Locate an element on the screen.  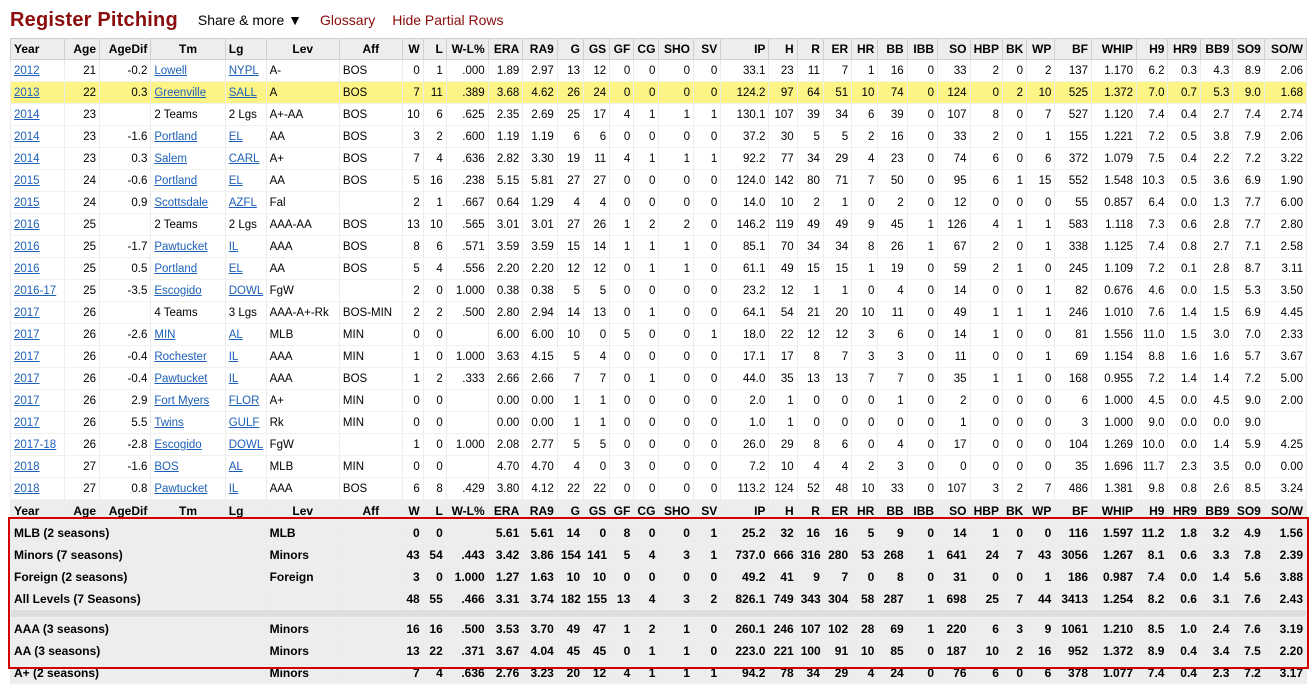
footer-column-header-year: Year is located at coordinates (37, 510).